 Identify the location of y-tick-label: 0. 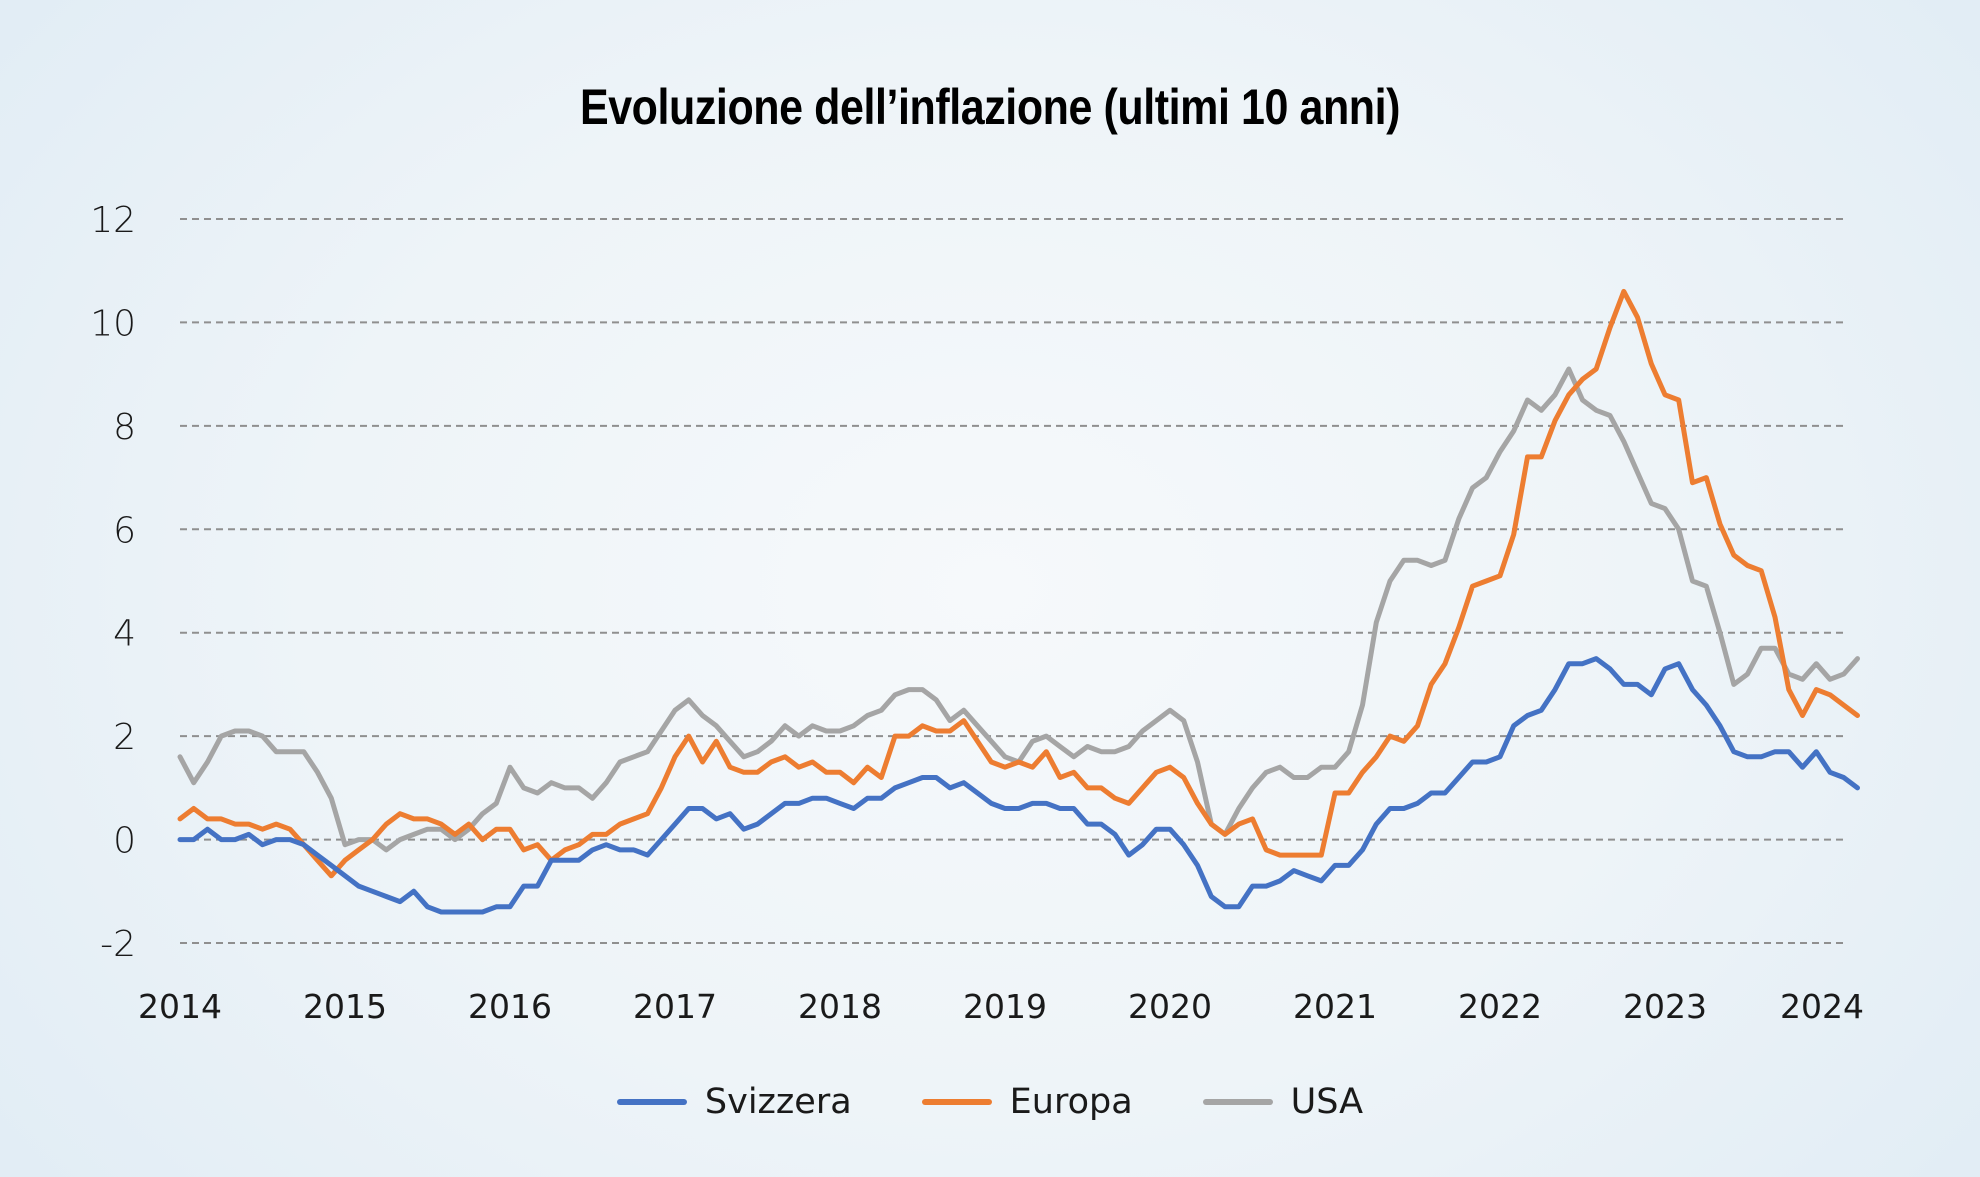
(124, 841).